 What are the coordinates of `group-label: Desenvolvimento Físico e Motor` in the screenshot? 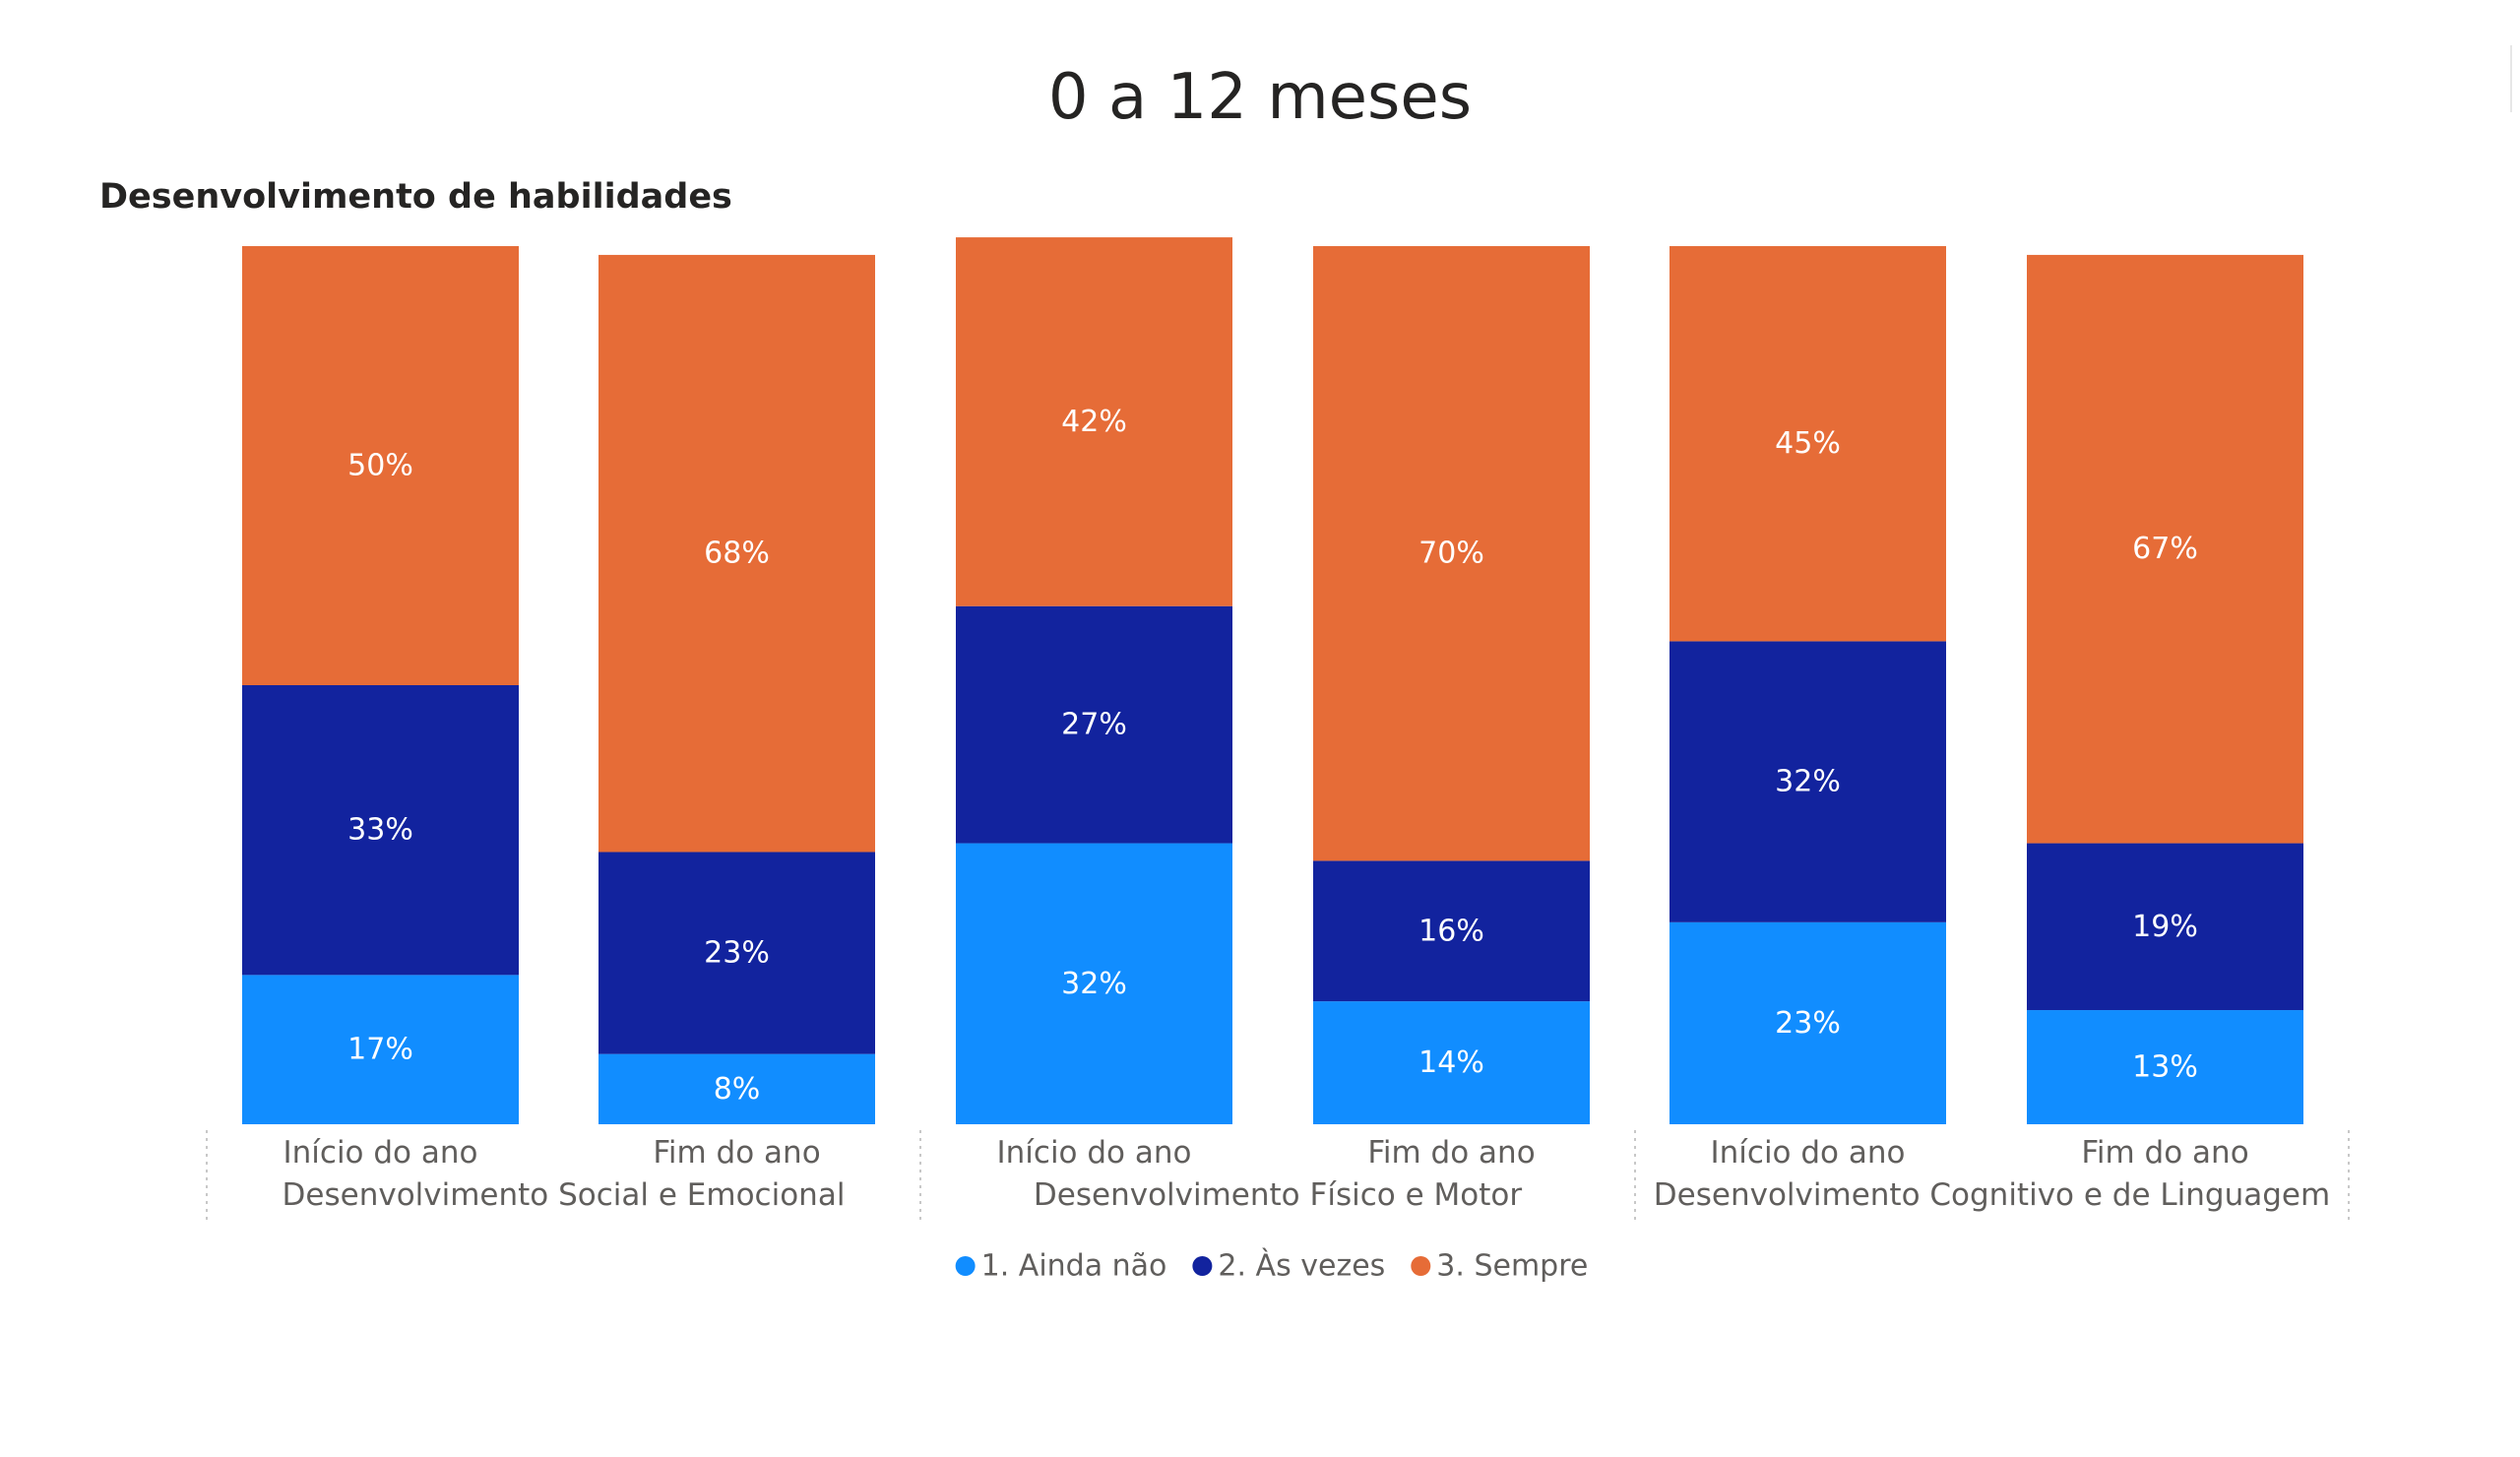 It's located at (1278, 1195).